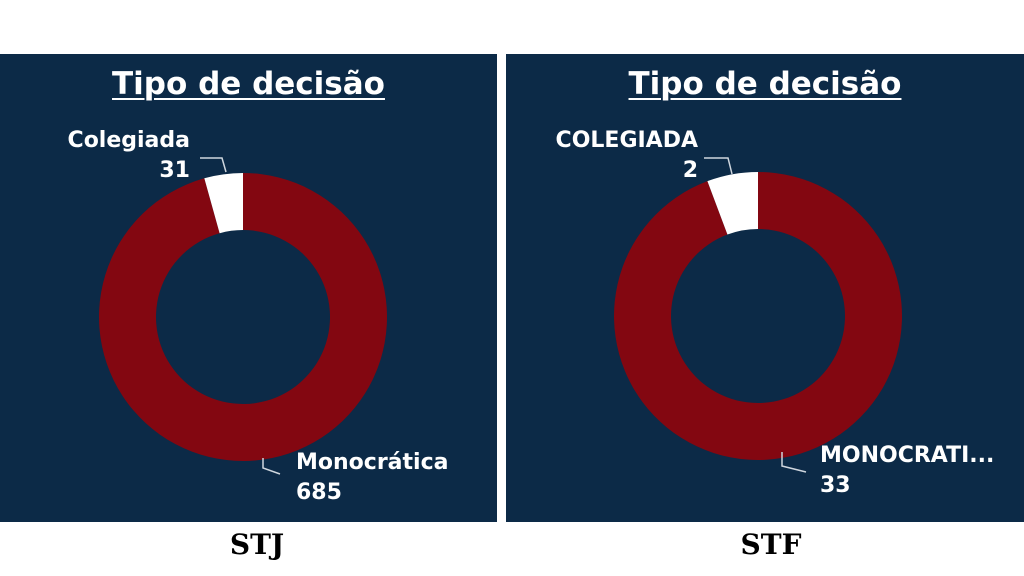 This screenshot has width=1024, height=576. What do you see at coordinates (835, 485) in the screenshot?
I see `slice-label-value: 33` at bounding box center [835, 485].